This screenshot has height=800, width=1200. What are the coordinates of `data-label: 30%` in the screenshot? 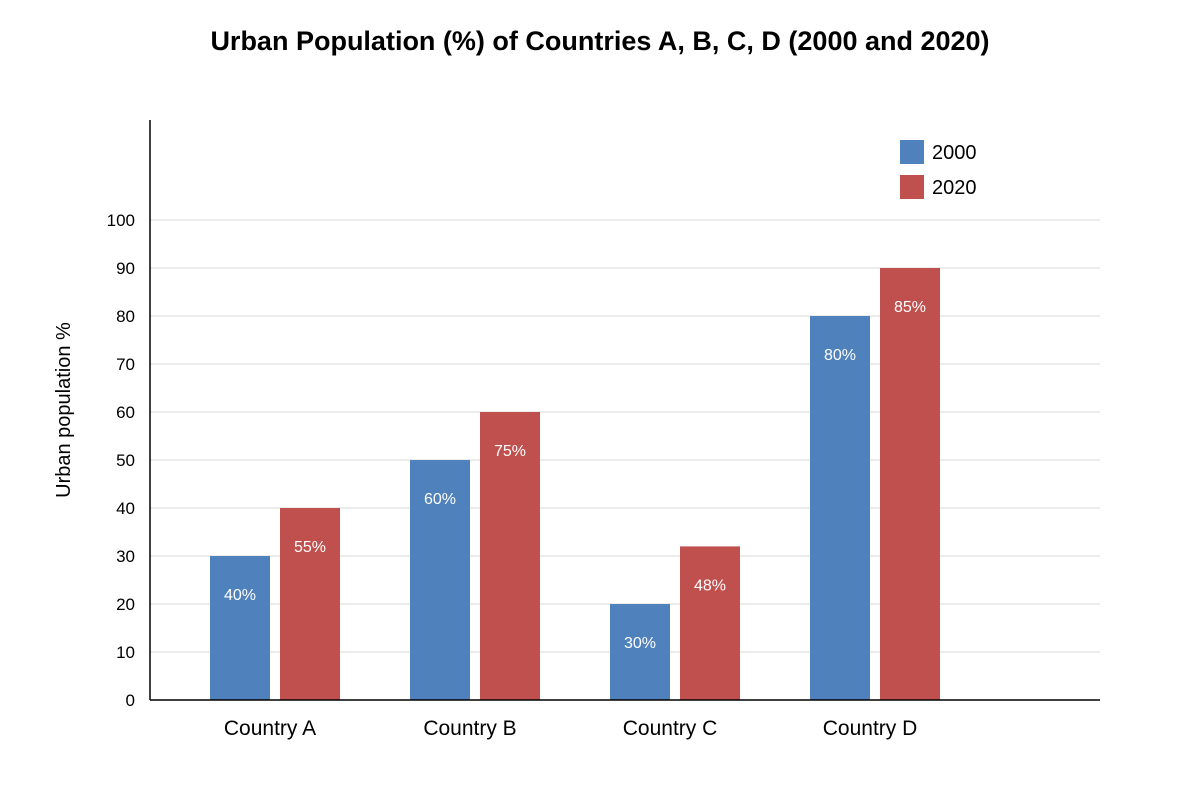 It's located at (640, 643).